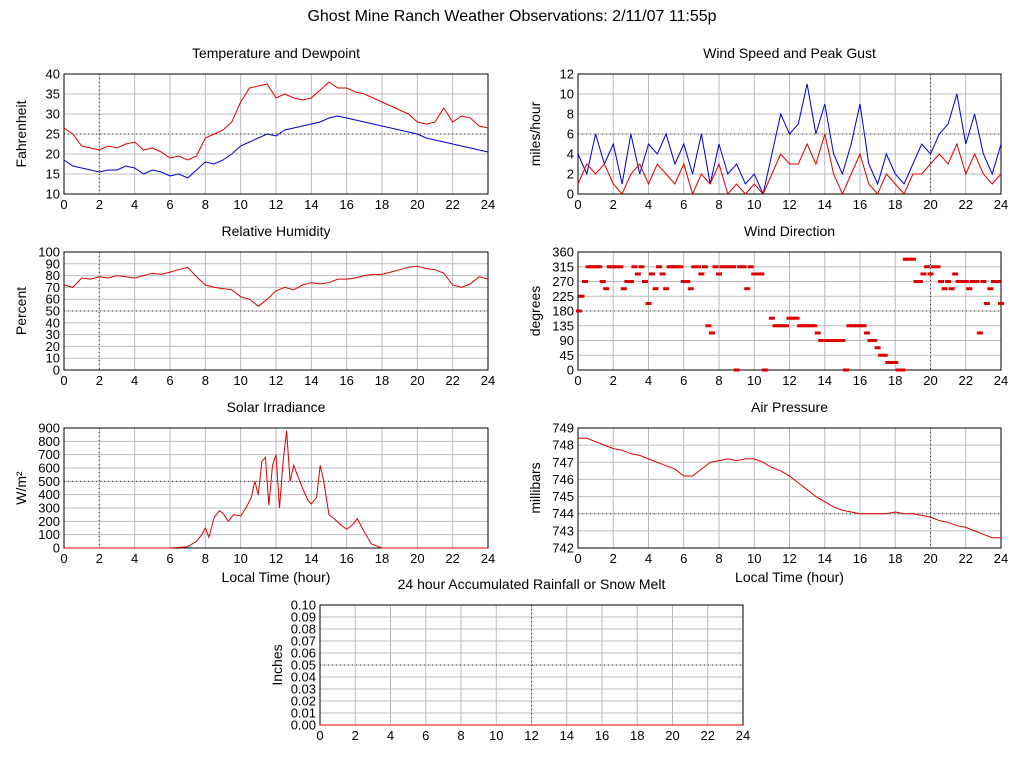 This screenshot has height=768, width=1024. I want to click on y-tick-label: 20, so click(53, 346).